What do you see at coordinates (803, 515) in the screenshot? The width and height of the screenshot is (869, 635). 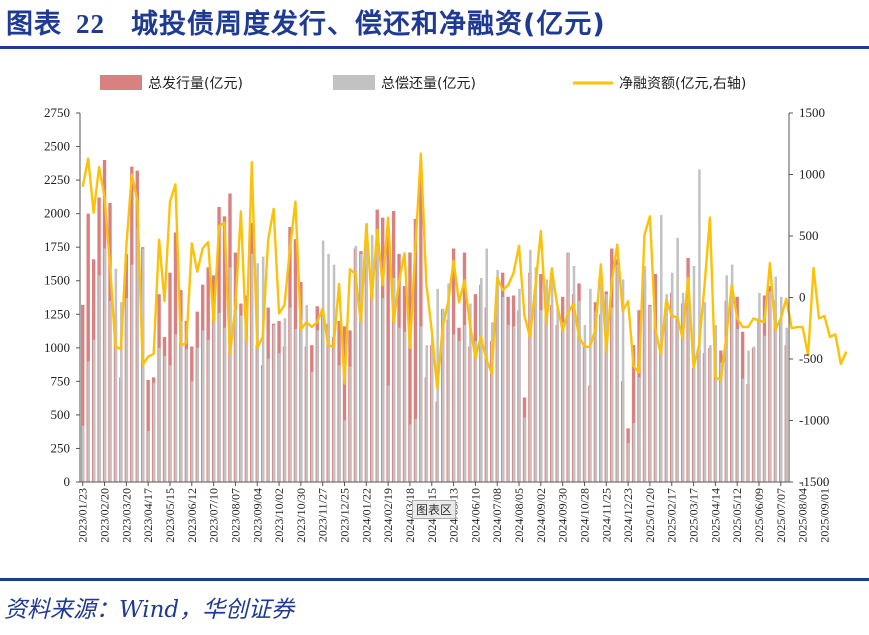 I see `x-tick-label: 2025/08/04` at bounding box center [803, 515].